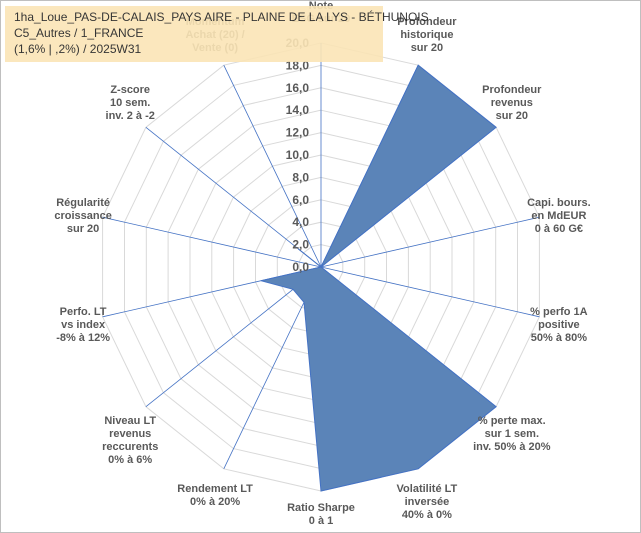  Describe the element at coordinates (298, 88) in the screenshot. I see `radial-tick-label: 16,0` at that location.